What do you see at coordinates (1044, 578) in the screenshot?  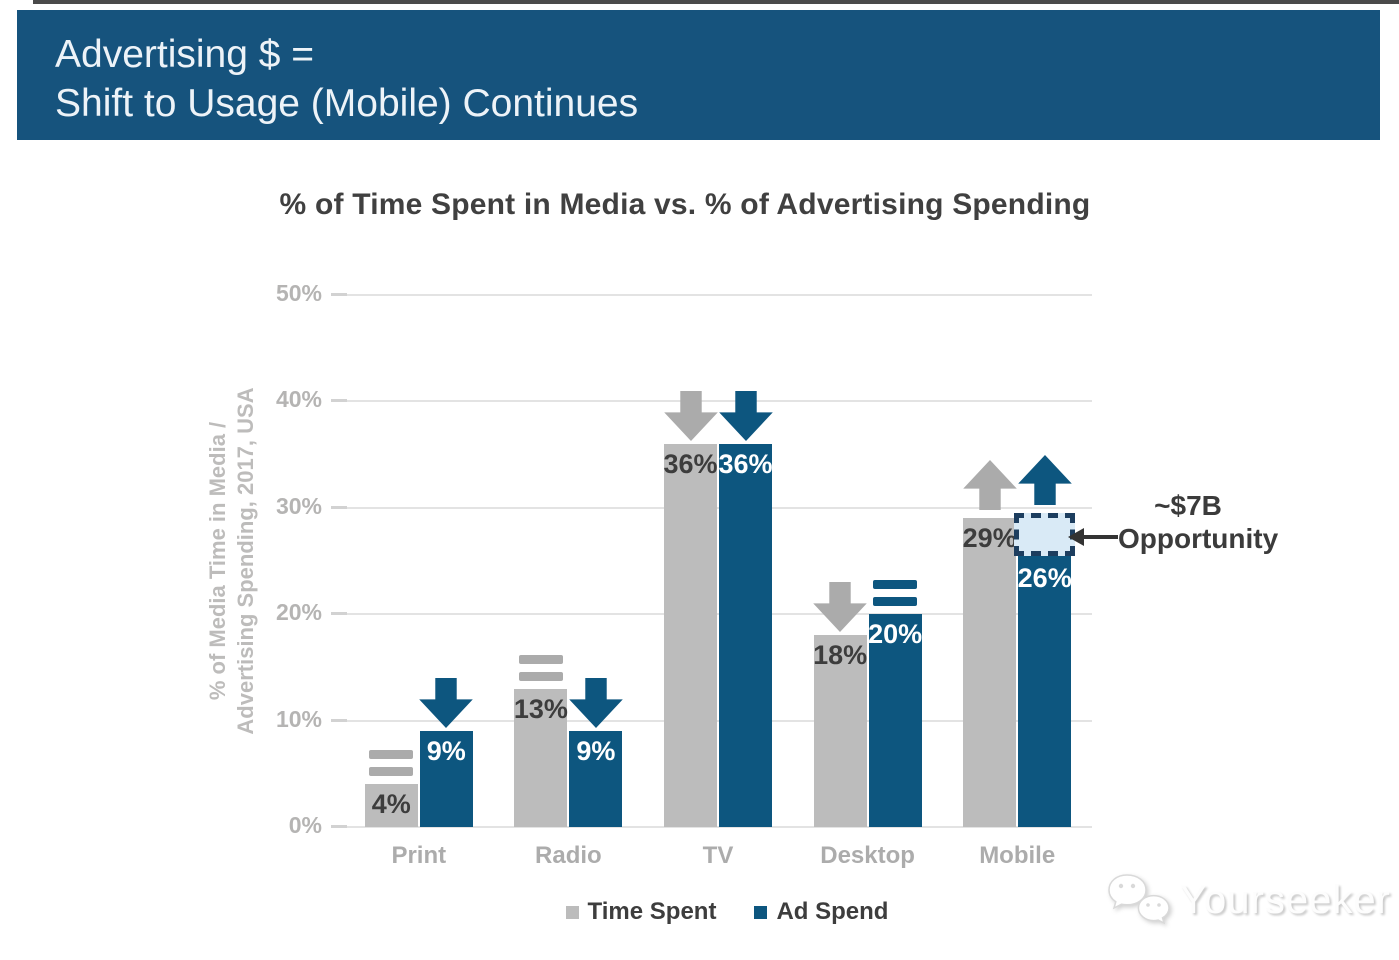 I see `bar-value-ad-spend-mobile: 26%` at bounding box center [1044, 578].